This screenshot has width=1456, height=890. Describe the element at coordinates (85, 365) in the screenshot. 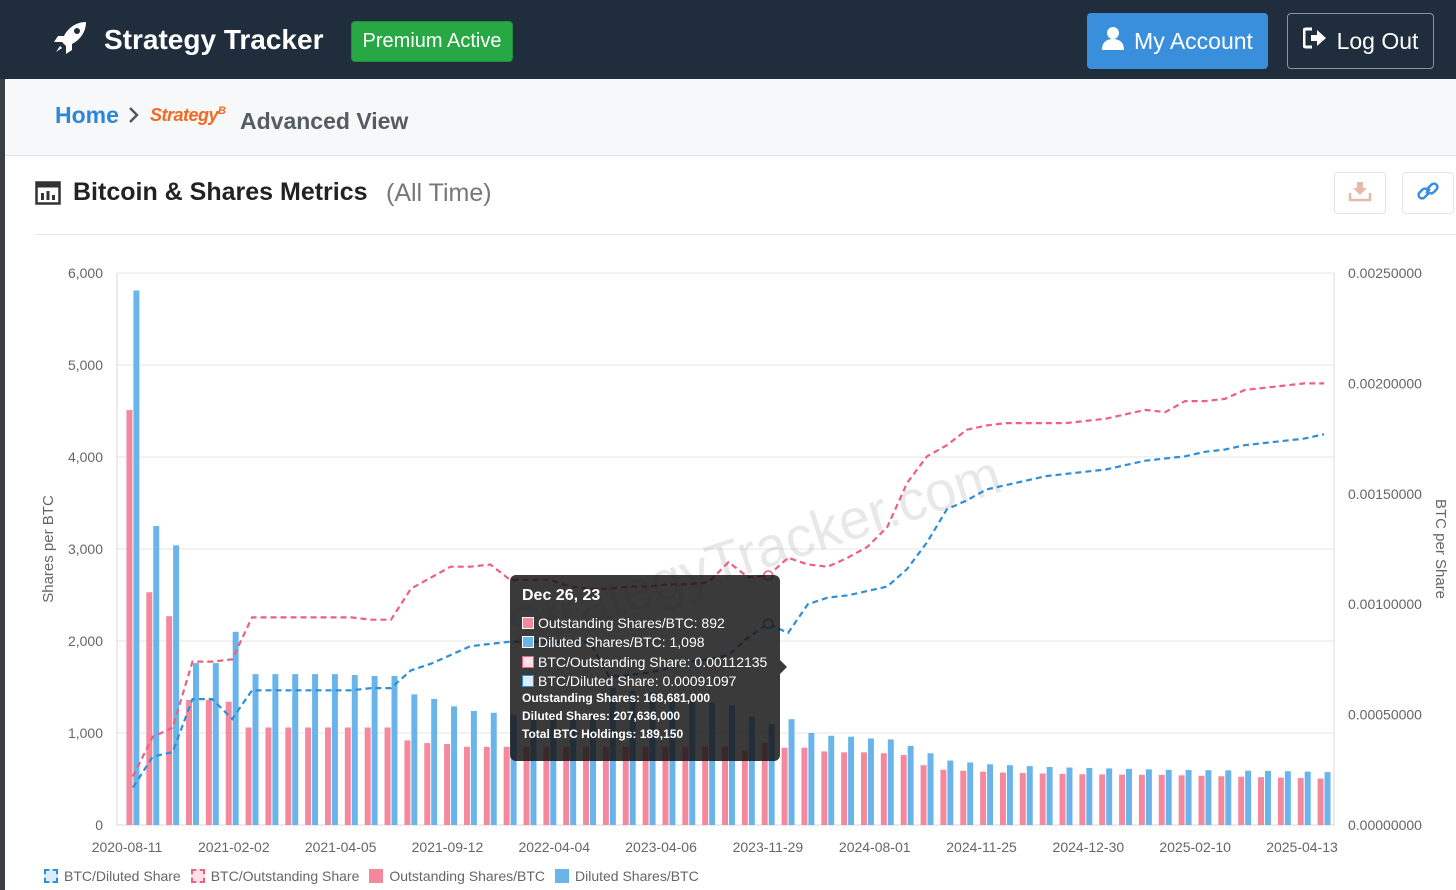

I see `y-left-tick-label: 5,000` at that location.